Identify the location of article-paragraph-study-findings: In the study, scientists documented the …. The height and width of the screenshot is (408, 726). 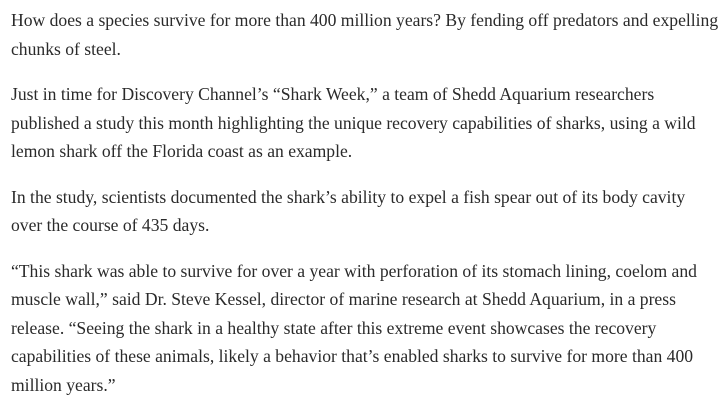
(348, 211).